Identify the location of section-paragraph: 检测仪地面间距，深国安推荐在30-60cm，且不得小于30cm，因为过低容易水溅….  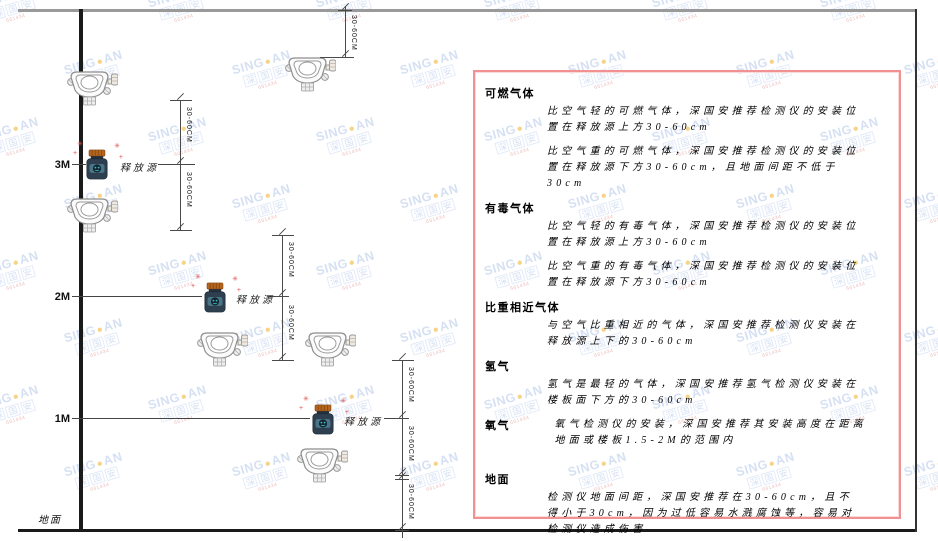
(701, 513).